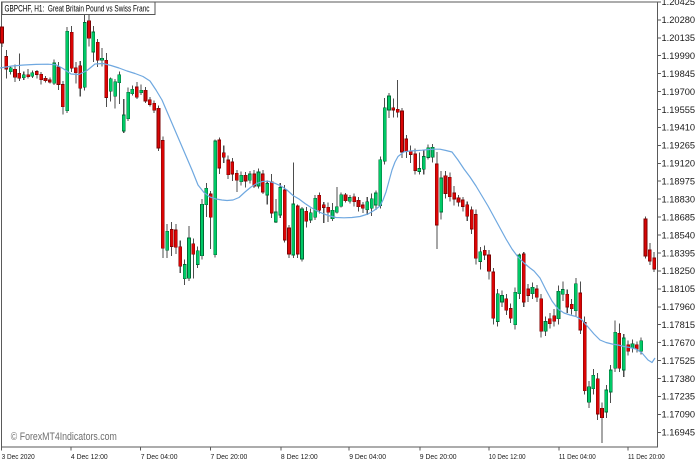 The width and height of the screenshot is (696, 463). Describe the element at coordinates (679, 271) in the screenshot. I see `svg-text: 1.18250` at that location.